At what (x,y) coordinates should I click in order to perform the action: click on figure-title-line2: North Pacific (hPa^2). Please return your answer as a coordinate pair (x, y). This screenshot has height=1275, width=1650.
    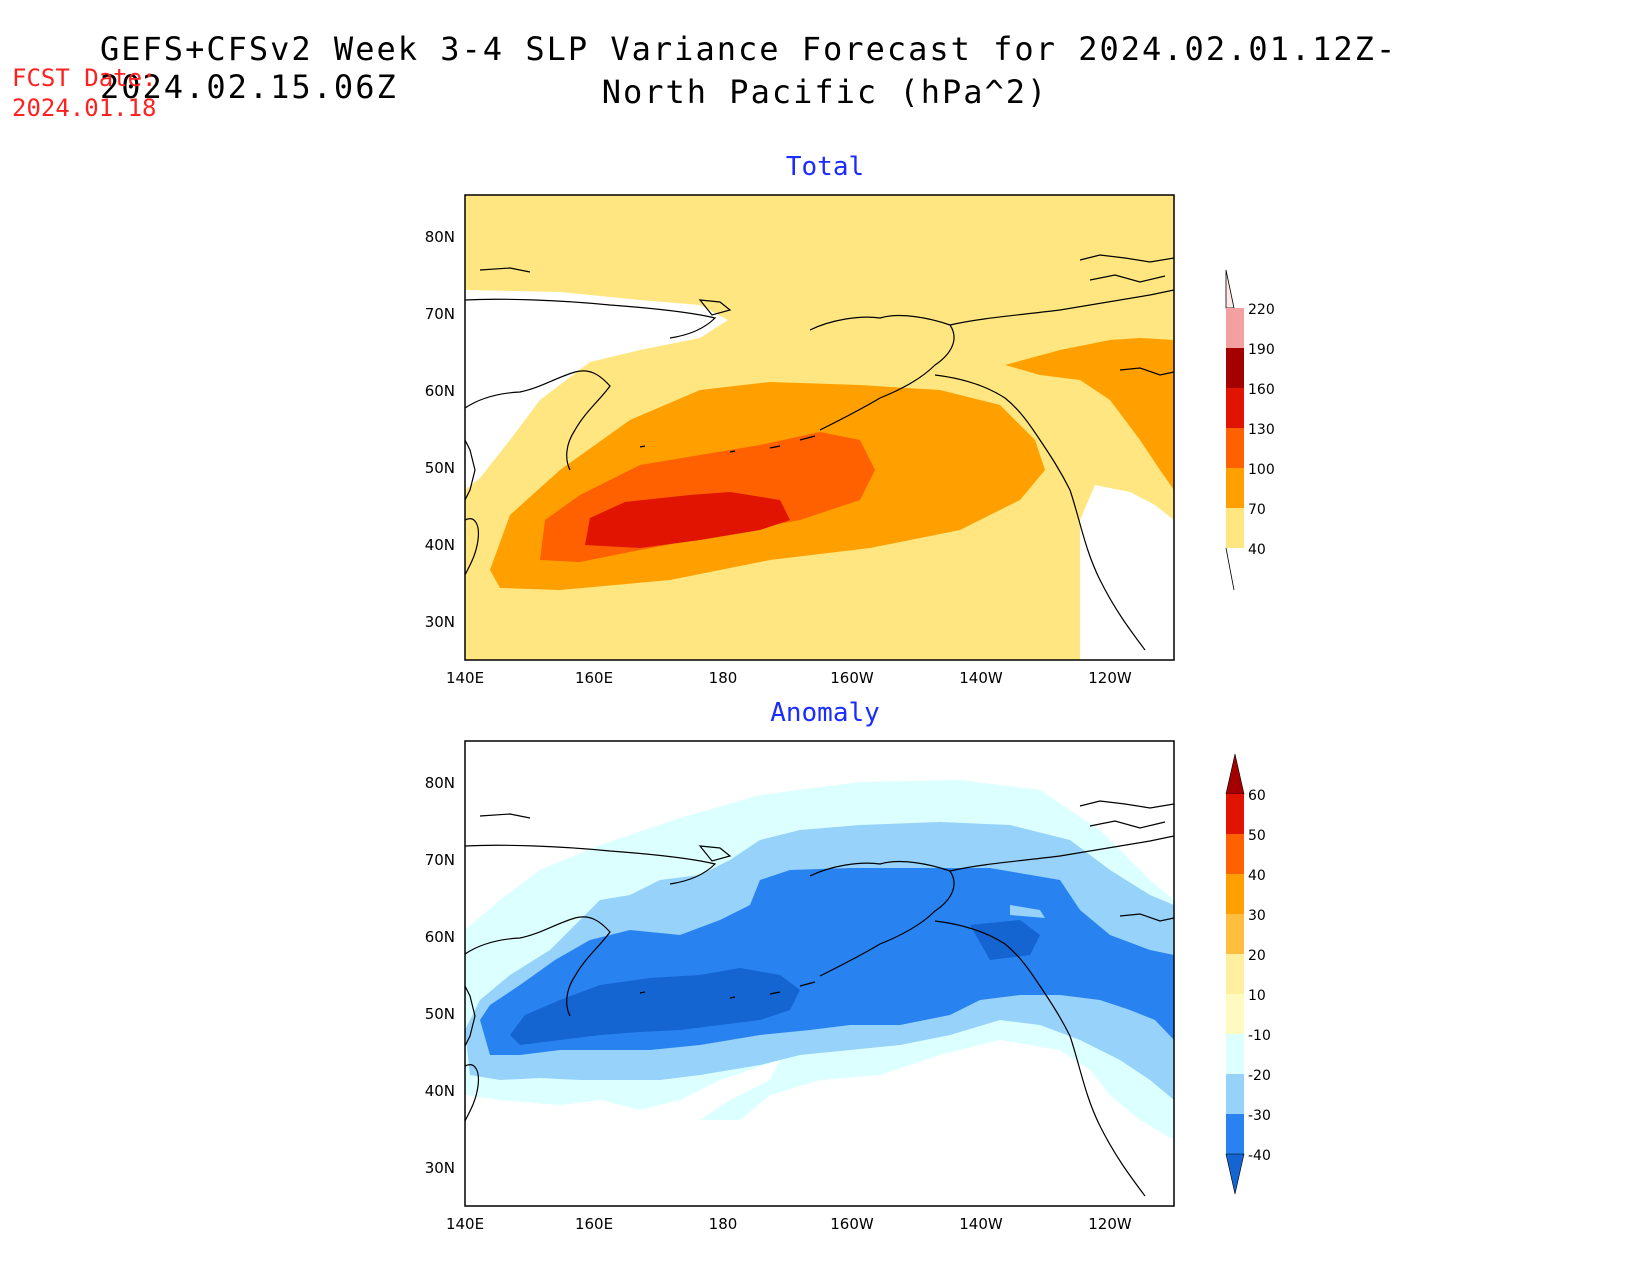
    Looking at the image, I should click on (825, 92).